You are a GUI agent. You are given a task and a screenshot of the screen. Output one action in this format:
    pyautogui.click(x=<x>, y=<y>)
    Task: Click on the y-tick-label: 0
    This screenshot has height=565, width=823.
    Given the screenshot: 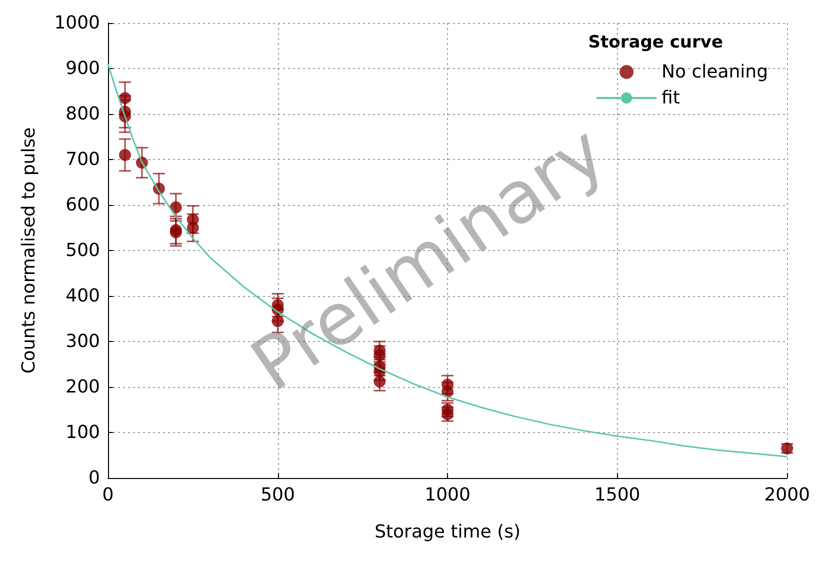 What is the action you would take?
    pyautogui.click(x=94, y=478)
    